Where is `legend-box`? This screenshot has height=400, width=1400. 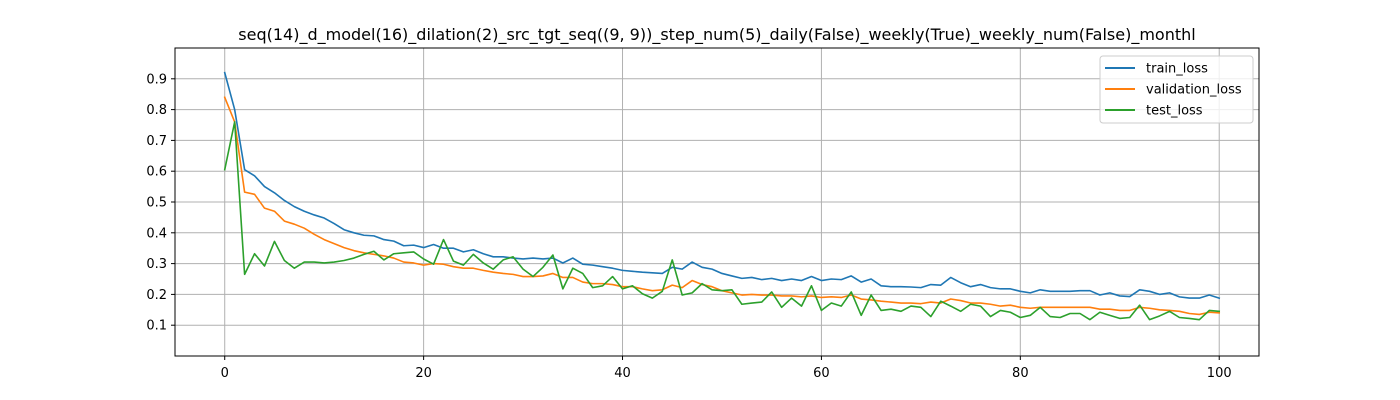
legend-box is located at coordinates (1176, 89).